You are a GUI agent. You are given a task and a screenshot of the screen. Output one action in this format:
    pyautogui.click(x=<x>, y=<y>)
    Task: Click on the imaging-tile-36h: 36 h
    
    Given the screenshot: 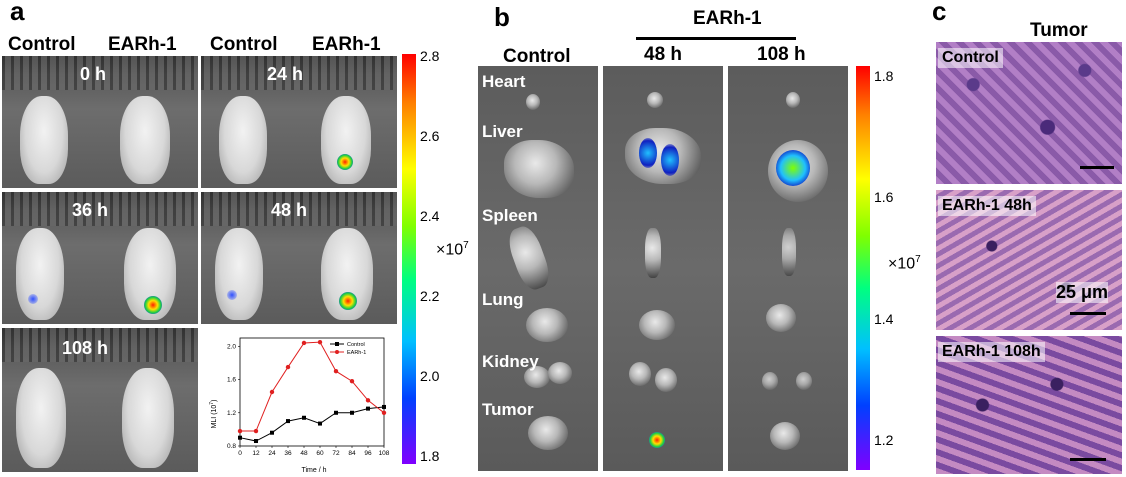 What is the action you would take?
    pyautogui.click(x=100, y=258)
    